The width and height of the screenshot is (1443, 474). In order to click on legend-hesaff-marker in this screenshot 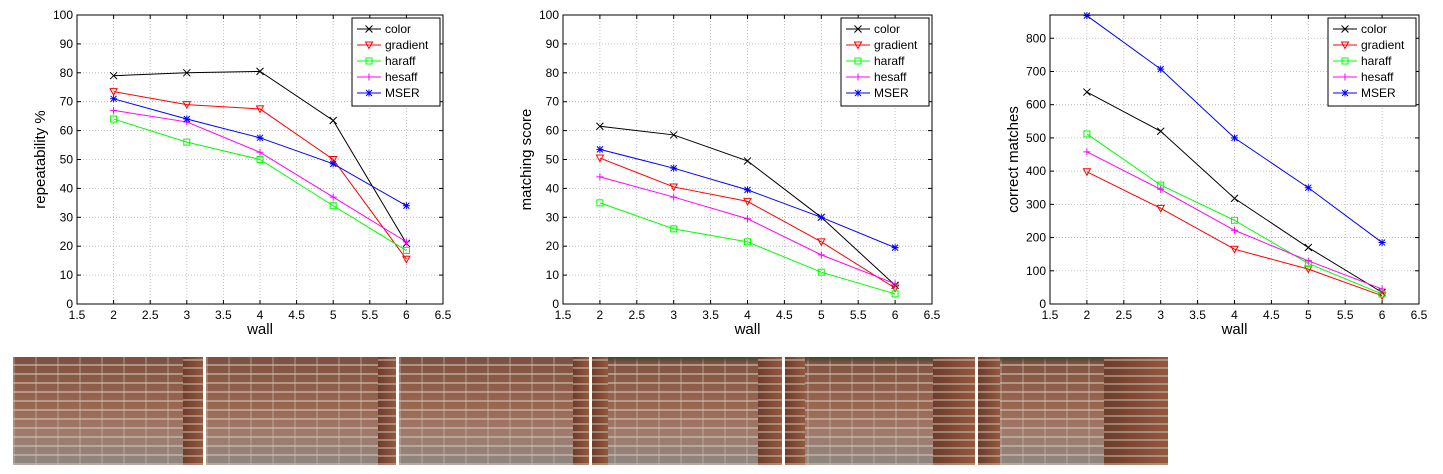, I will do `click(369, 77)`.